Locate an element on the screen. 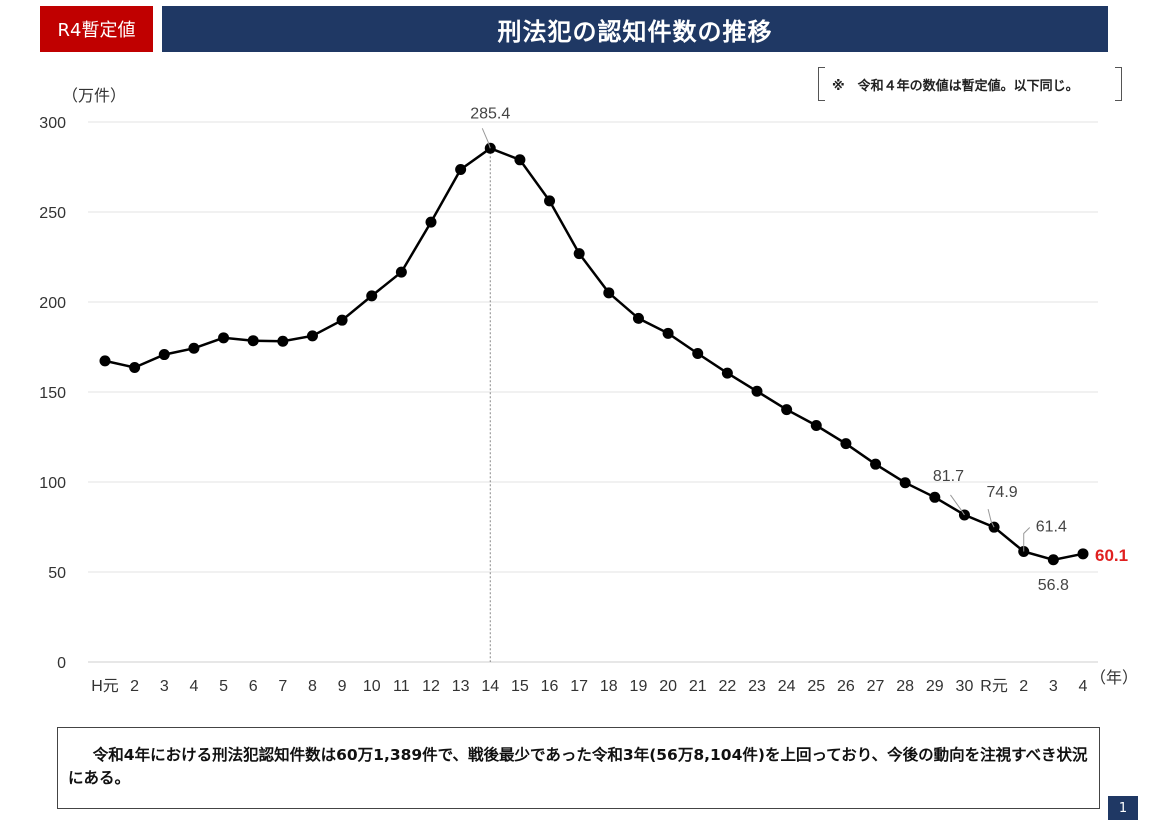  y-tick-label: 300 is located at coordinates (52, 123).